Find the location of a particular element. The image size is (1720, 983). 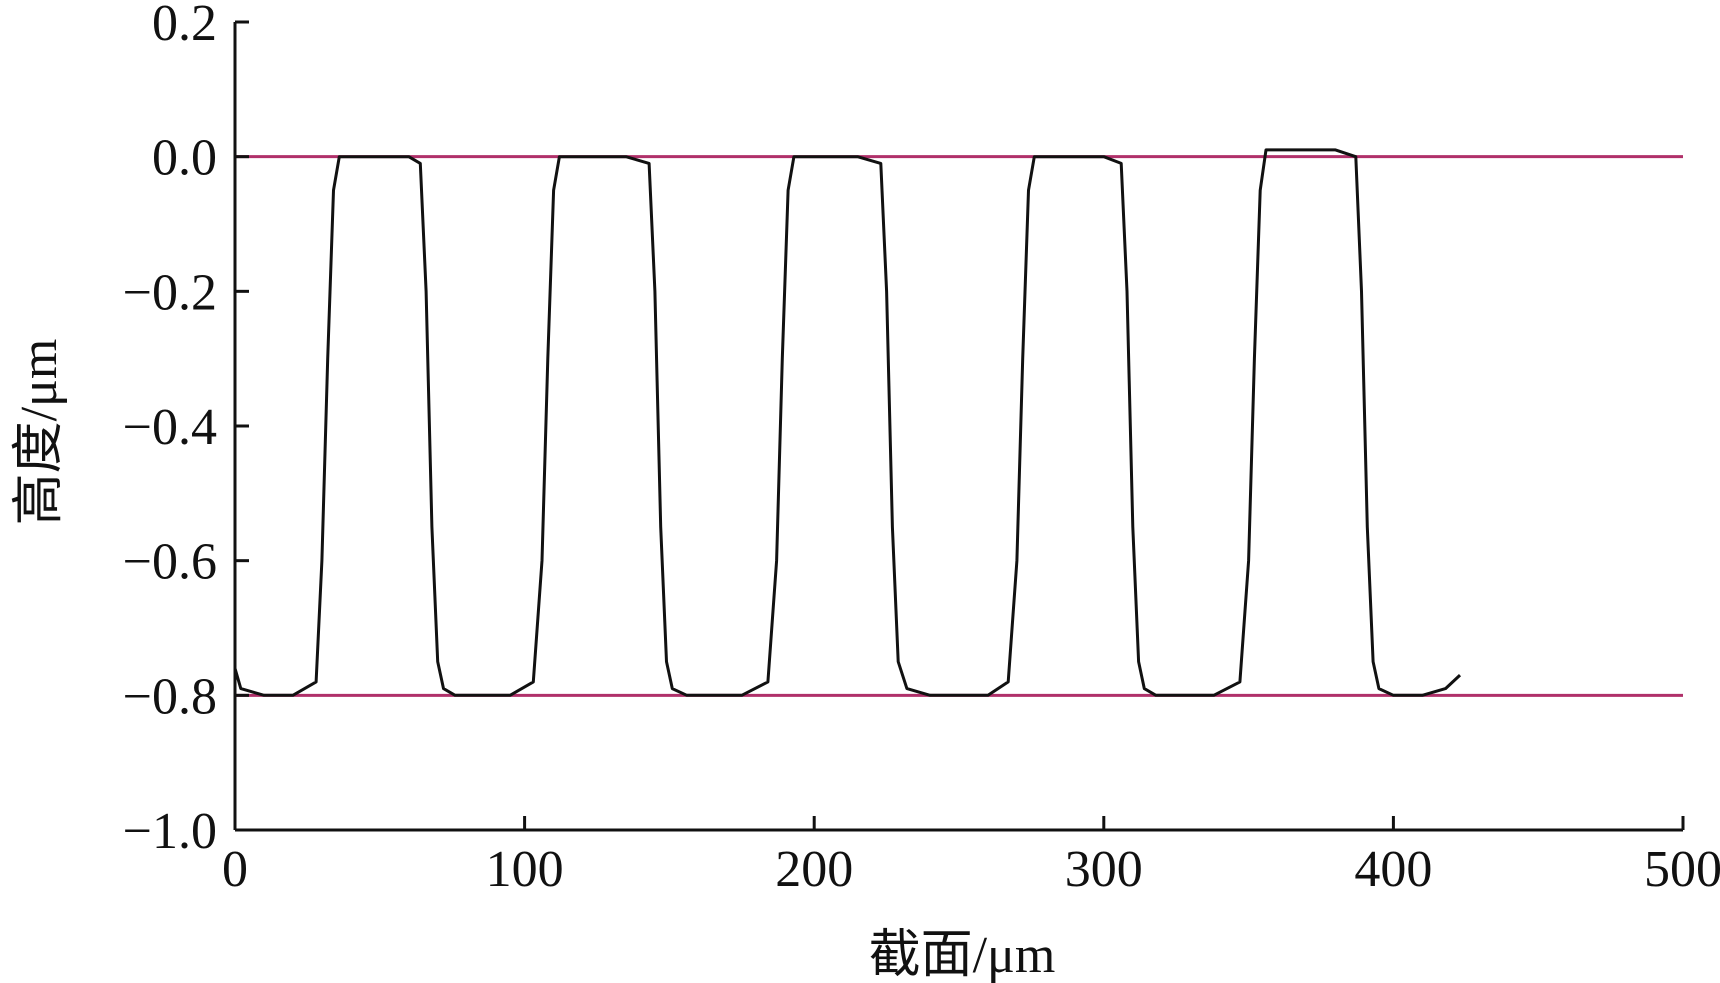

y-tick-label: −0.6 is located at coordinates (170, 562).